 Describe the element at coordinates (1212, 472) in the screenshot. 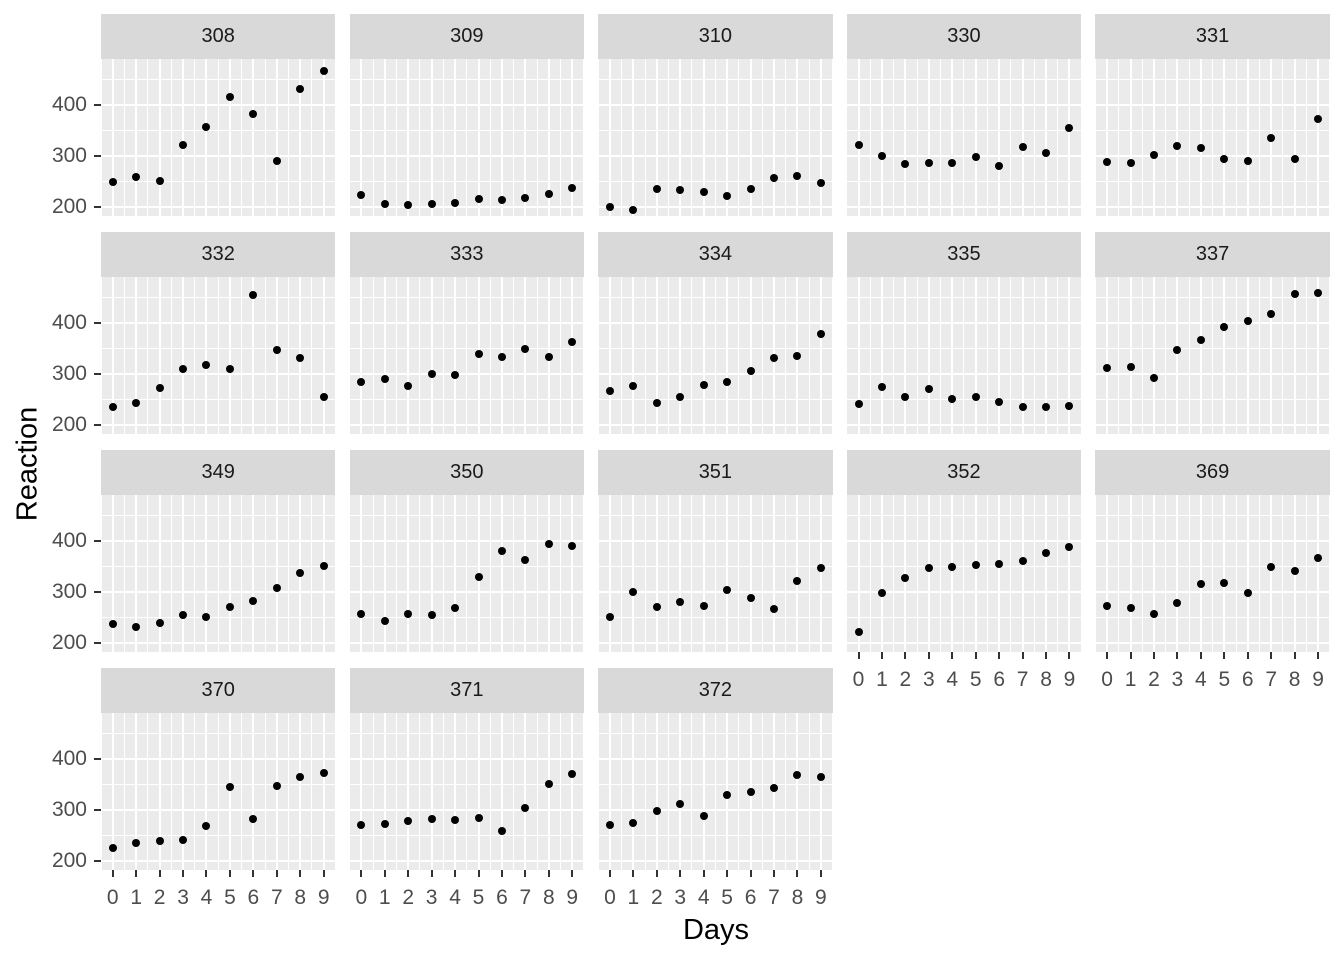

I see `facet-strip-label: 369` at that location.